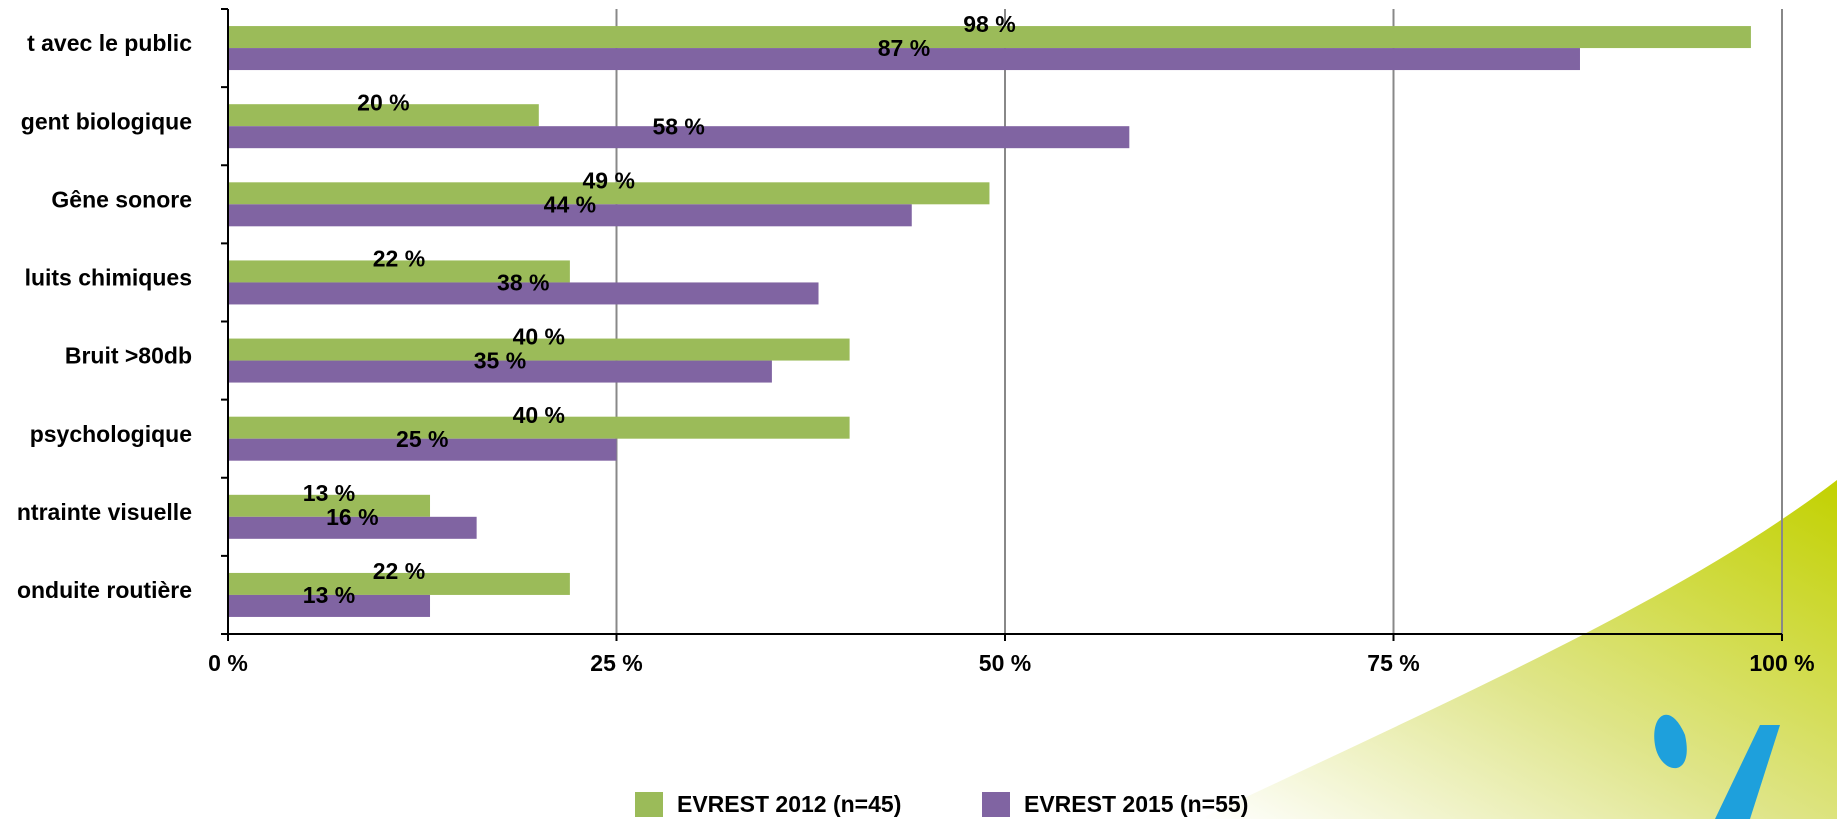 This screenshot has width=1837, height=819. What do you see at coordinates (523, 283) in the screenshot?
I see `data-label: 38 %` at bounding box center [523, 283].